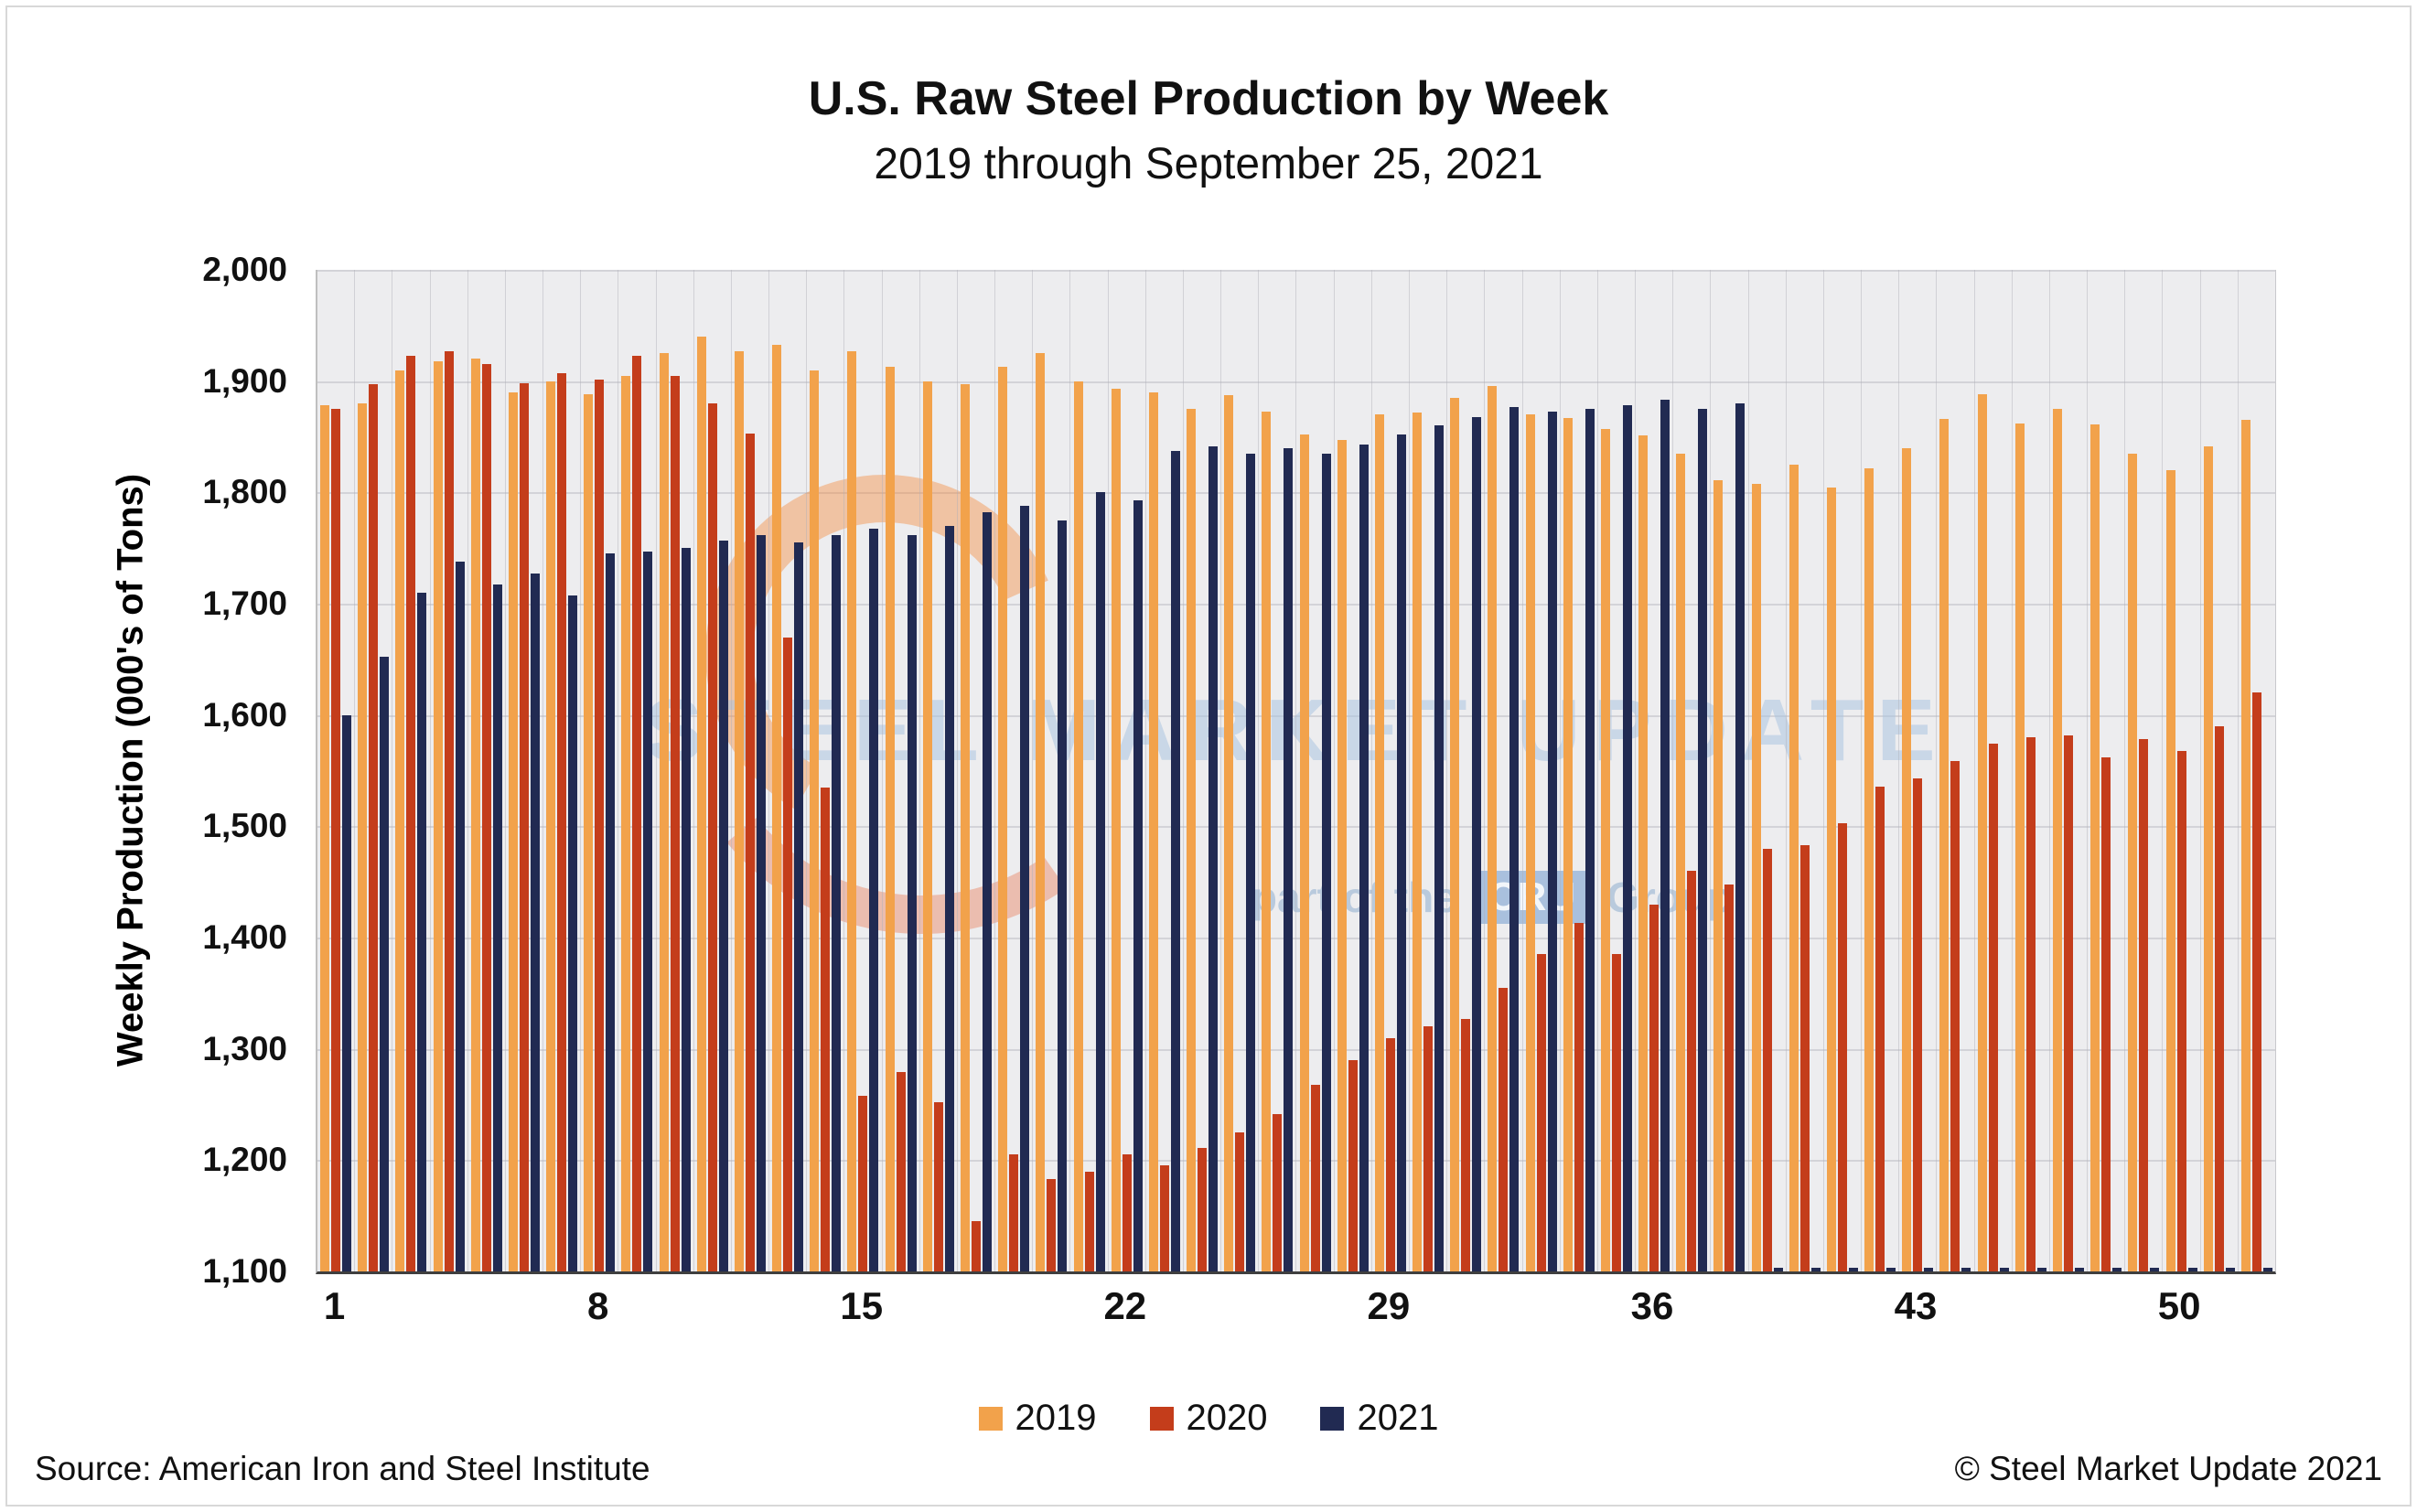 The image size is (2417, 1512). Describe the element at coordinates (244, 937) in the screenshot. I see `y-tick-label: 1,400` at that location.